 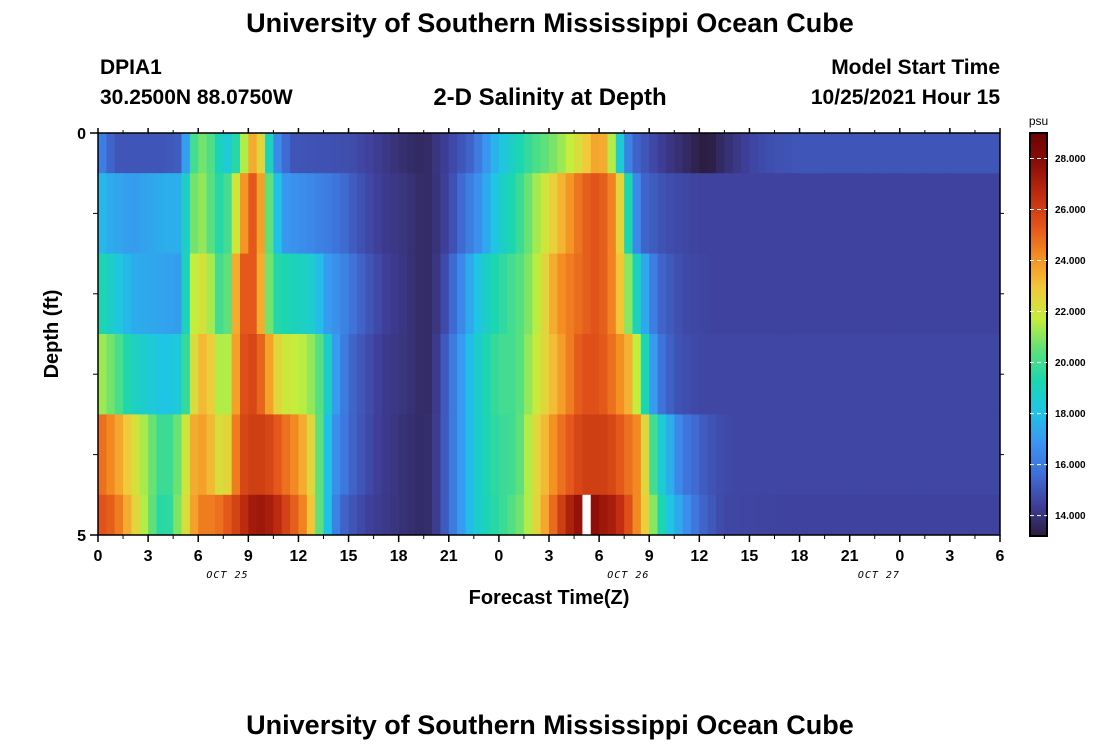 I want to click on x-tick-label: 21, so click(x=850, y=556).